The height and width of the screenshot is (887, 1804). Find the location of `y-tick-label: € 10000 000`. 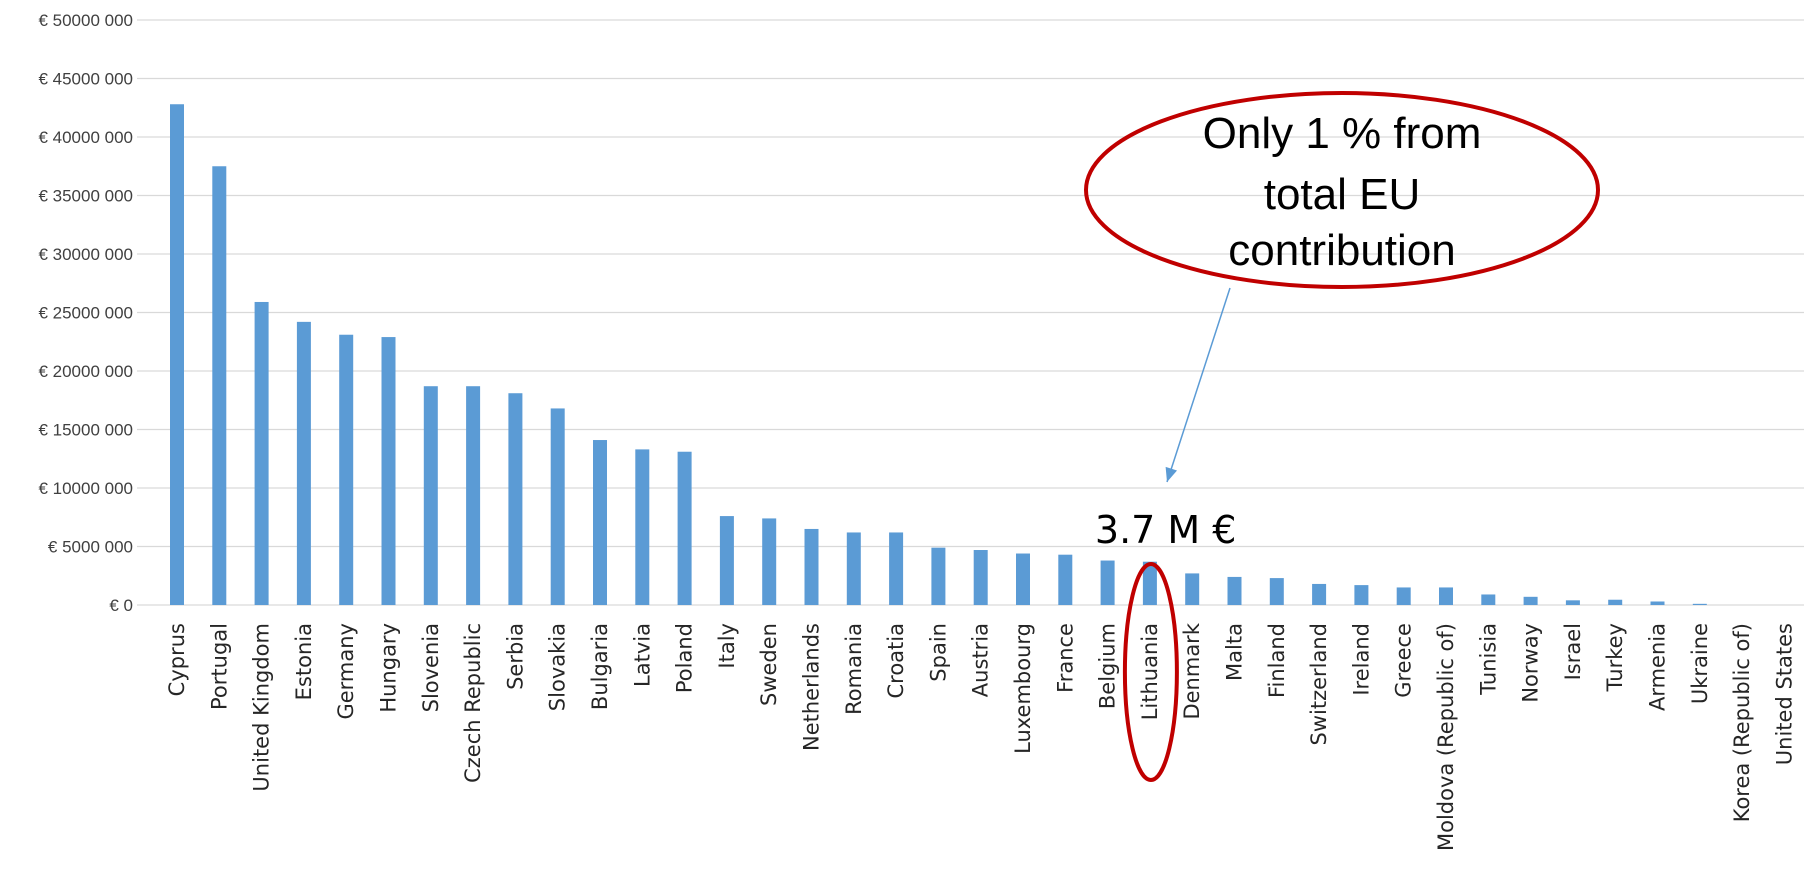

y-tick-label: € 10000 000 is located at coordinates (85, 488).